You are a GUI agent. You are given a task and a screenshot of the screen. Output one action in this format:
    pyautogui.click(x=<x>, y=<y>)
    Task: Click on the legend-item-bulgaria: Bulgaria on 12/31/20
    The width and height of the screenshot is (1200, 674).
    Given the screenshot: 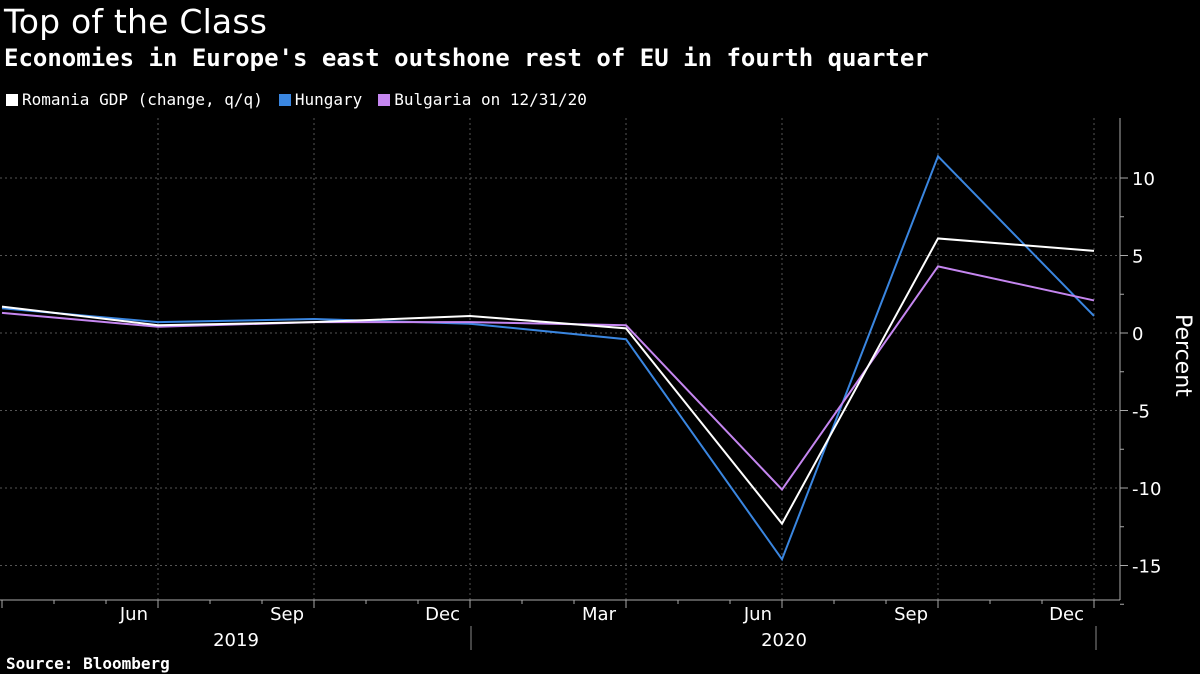 What is the action you would take?
    pyautogui.click(x=482, y=99)
    